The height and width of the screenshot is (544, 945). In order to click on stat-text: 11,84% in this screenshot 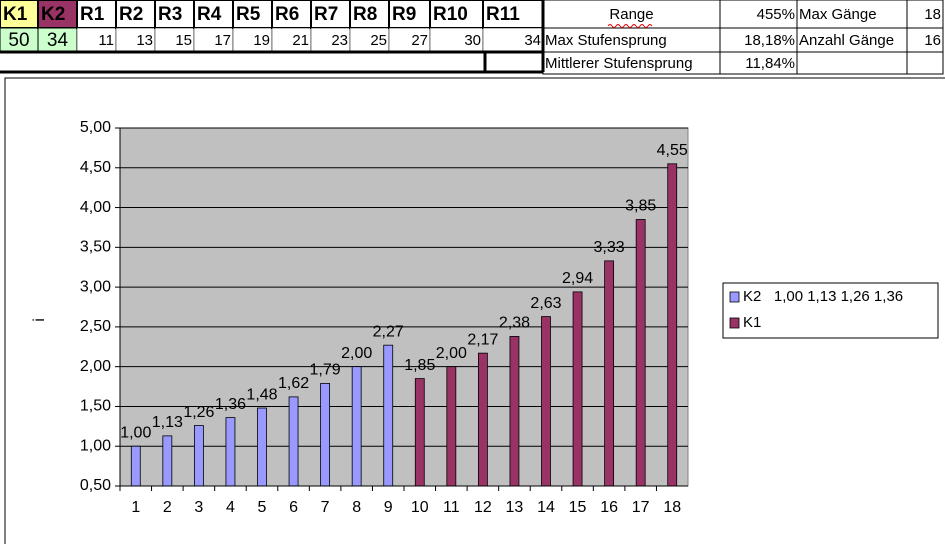, I will do `click(770, 63)`.